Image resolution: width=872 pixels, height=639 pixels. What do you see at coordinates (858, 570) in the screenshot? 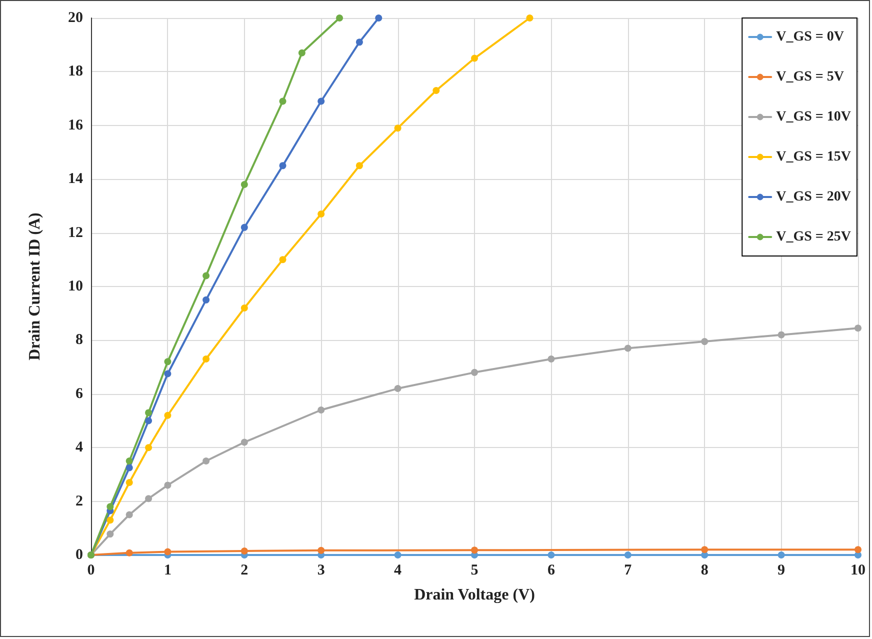
I see `x-tick-label: 10` at bounding box center [858, 570].